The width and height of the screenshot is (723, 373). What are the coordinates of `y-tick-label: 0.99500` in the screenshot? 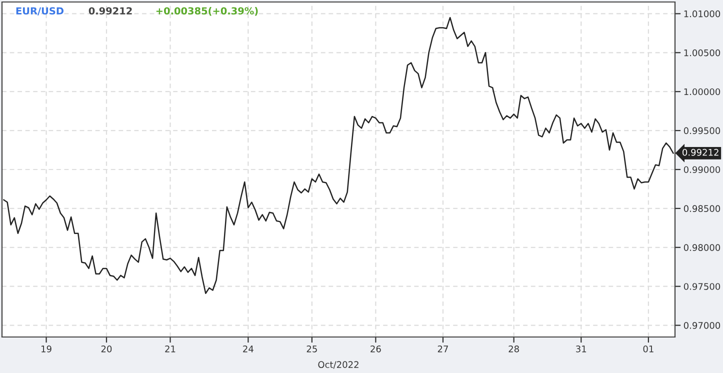 It's located at (702, 130).